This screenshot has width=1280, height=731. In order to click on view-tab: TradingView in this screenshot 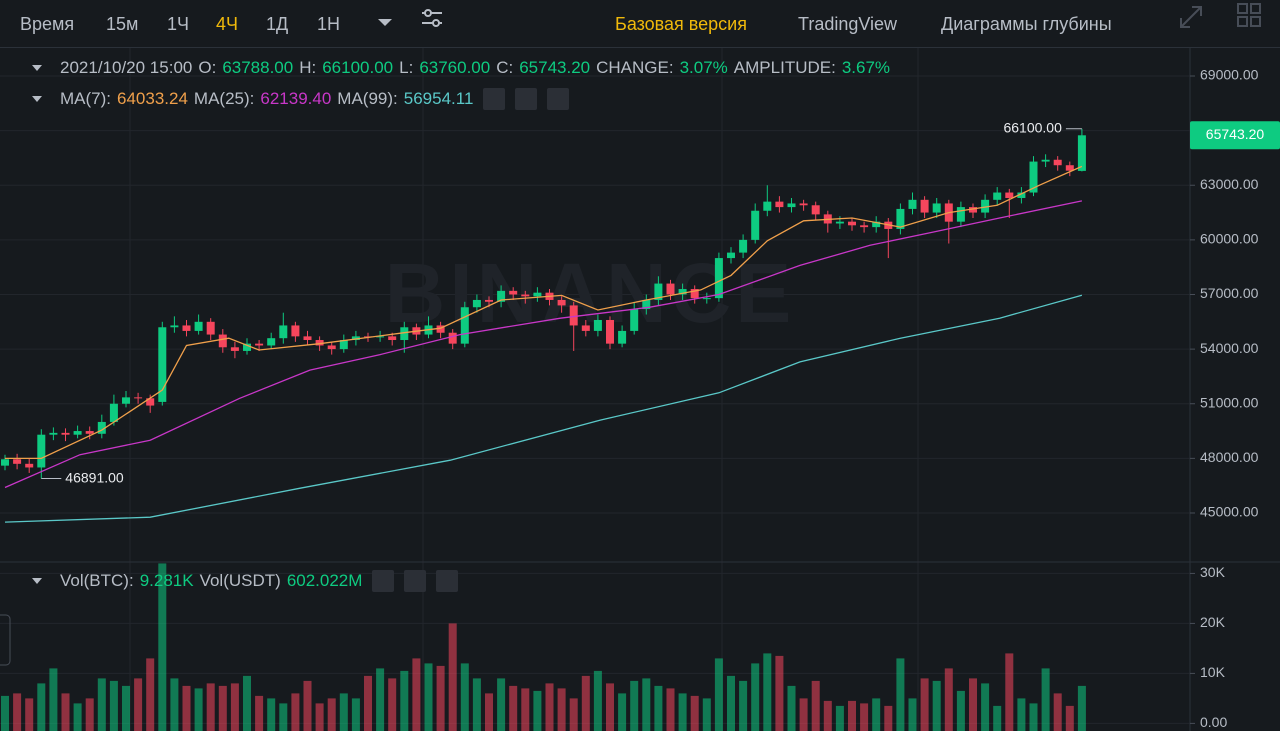, I will do `click(848, 24)`.